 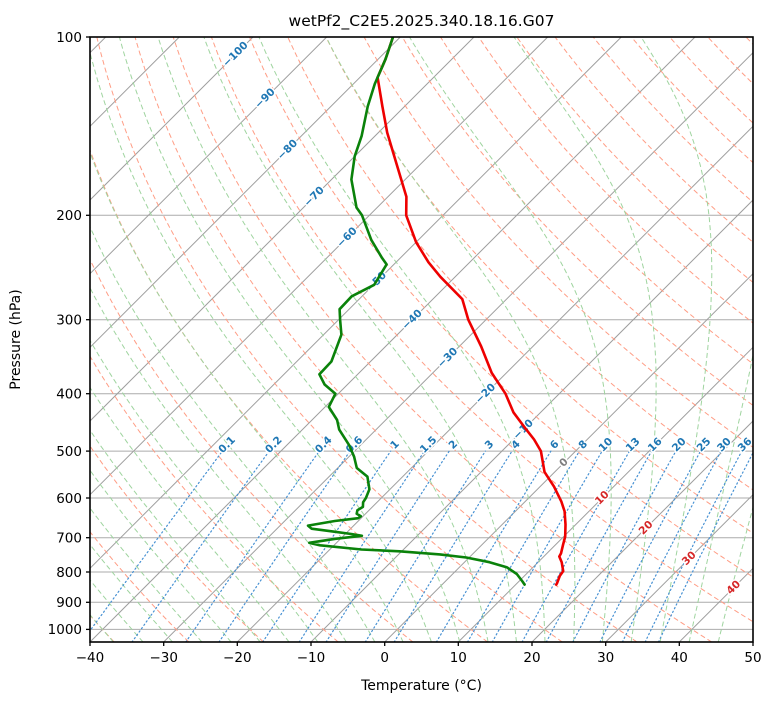 What do you see at coordinates (69, 452) in the screenshot?
I see `y-tick-label: 500` at bounding box center [69, 452].